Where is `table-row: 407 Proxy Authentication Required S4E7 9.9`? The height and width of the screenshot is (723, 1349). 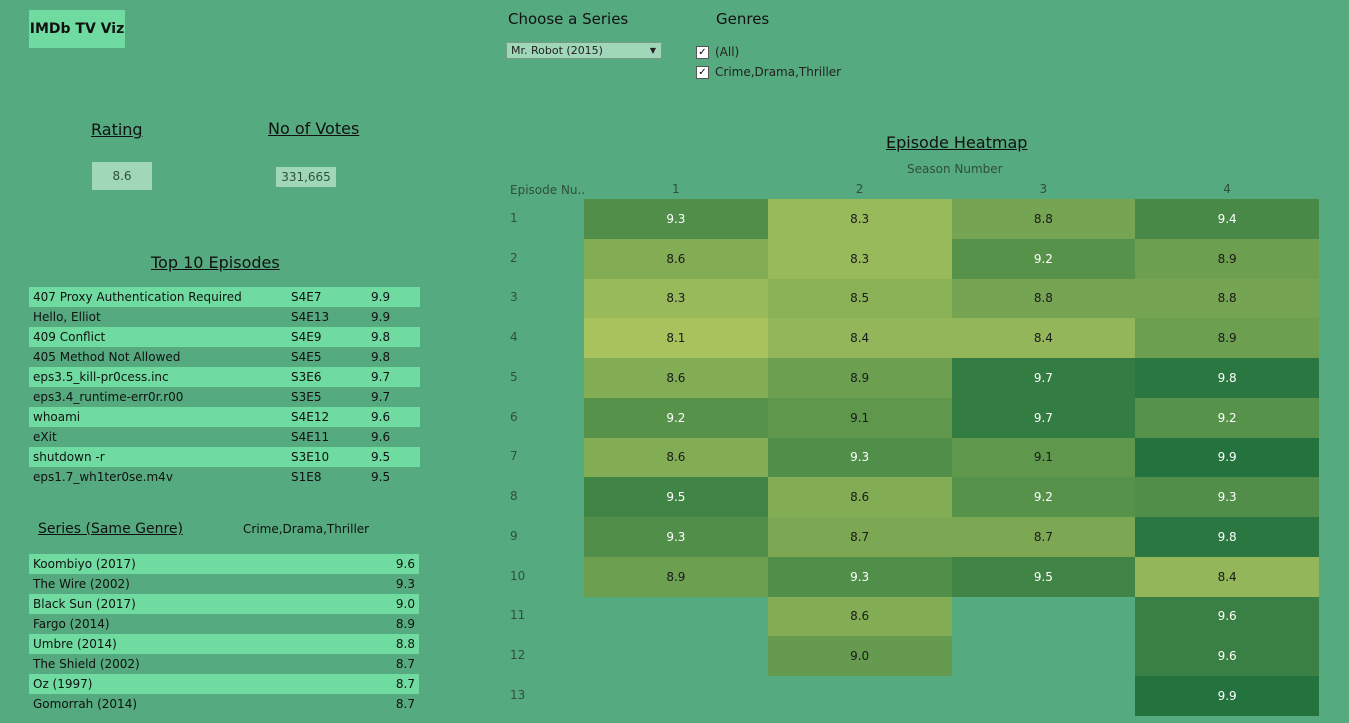 table-row: 407 Proxy Authentication Required S4E7 9.9 is located at coordinates (224, 297).